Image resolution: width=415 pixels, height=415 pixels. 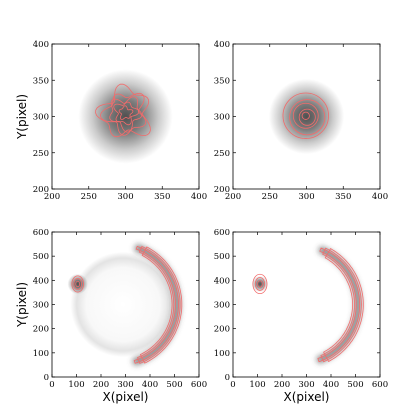 I want to click on image-source, so click(x=77, y=284).